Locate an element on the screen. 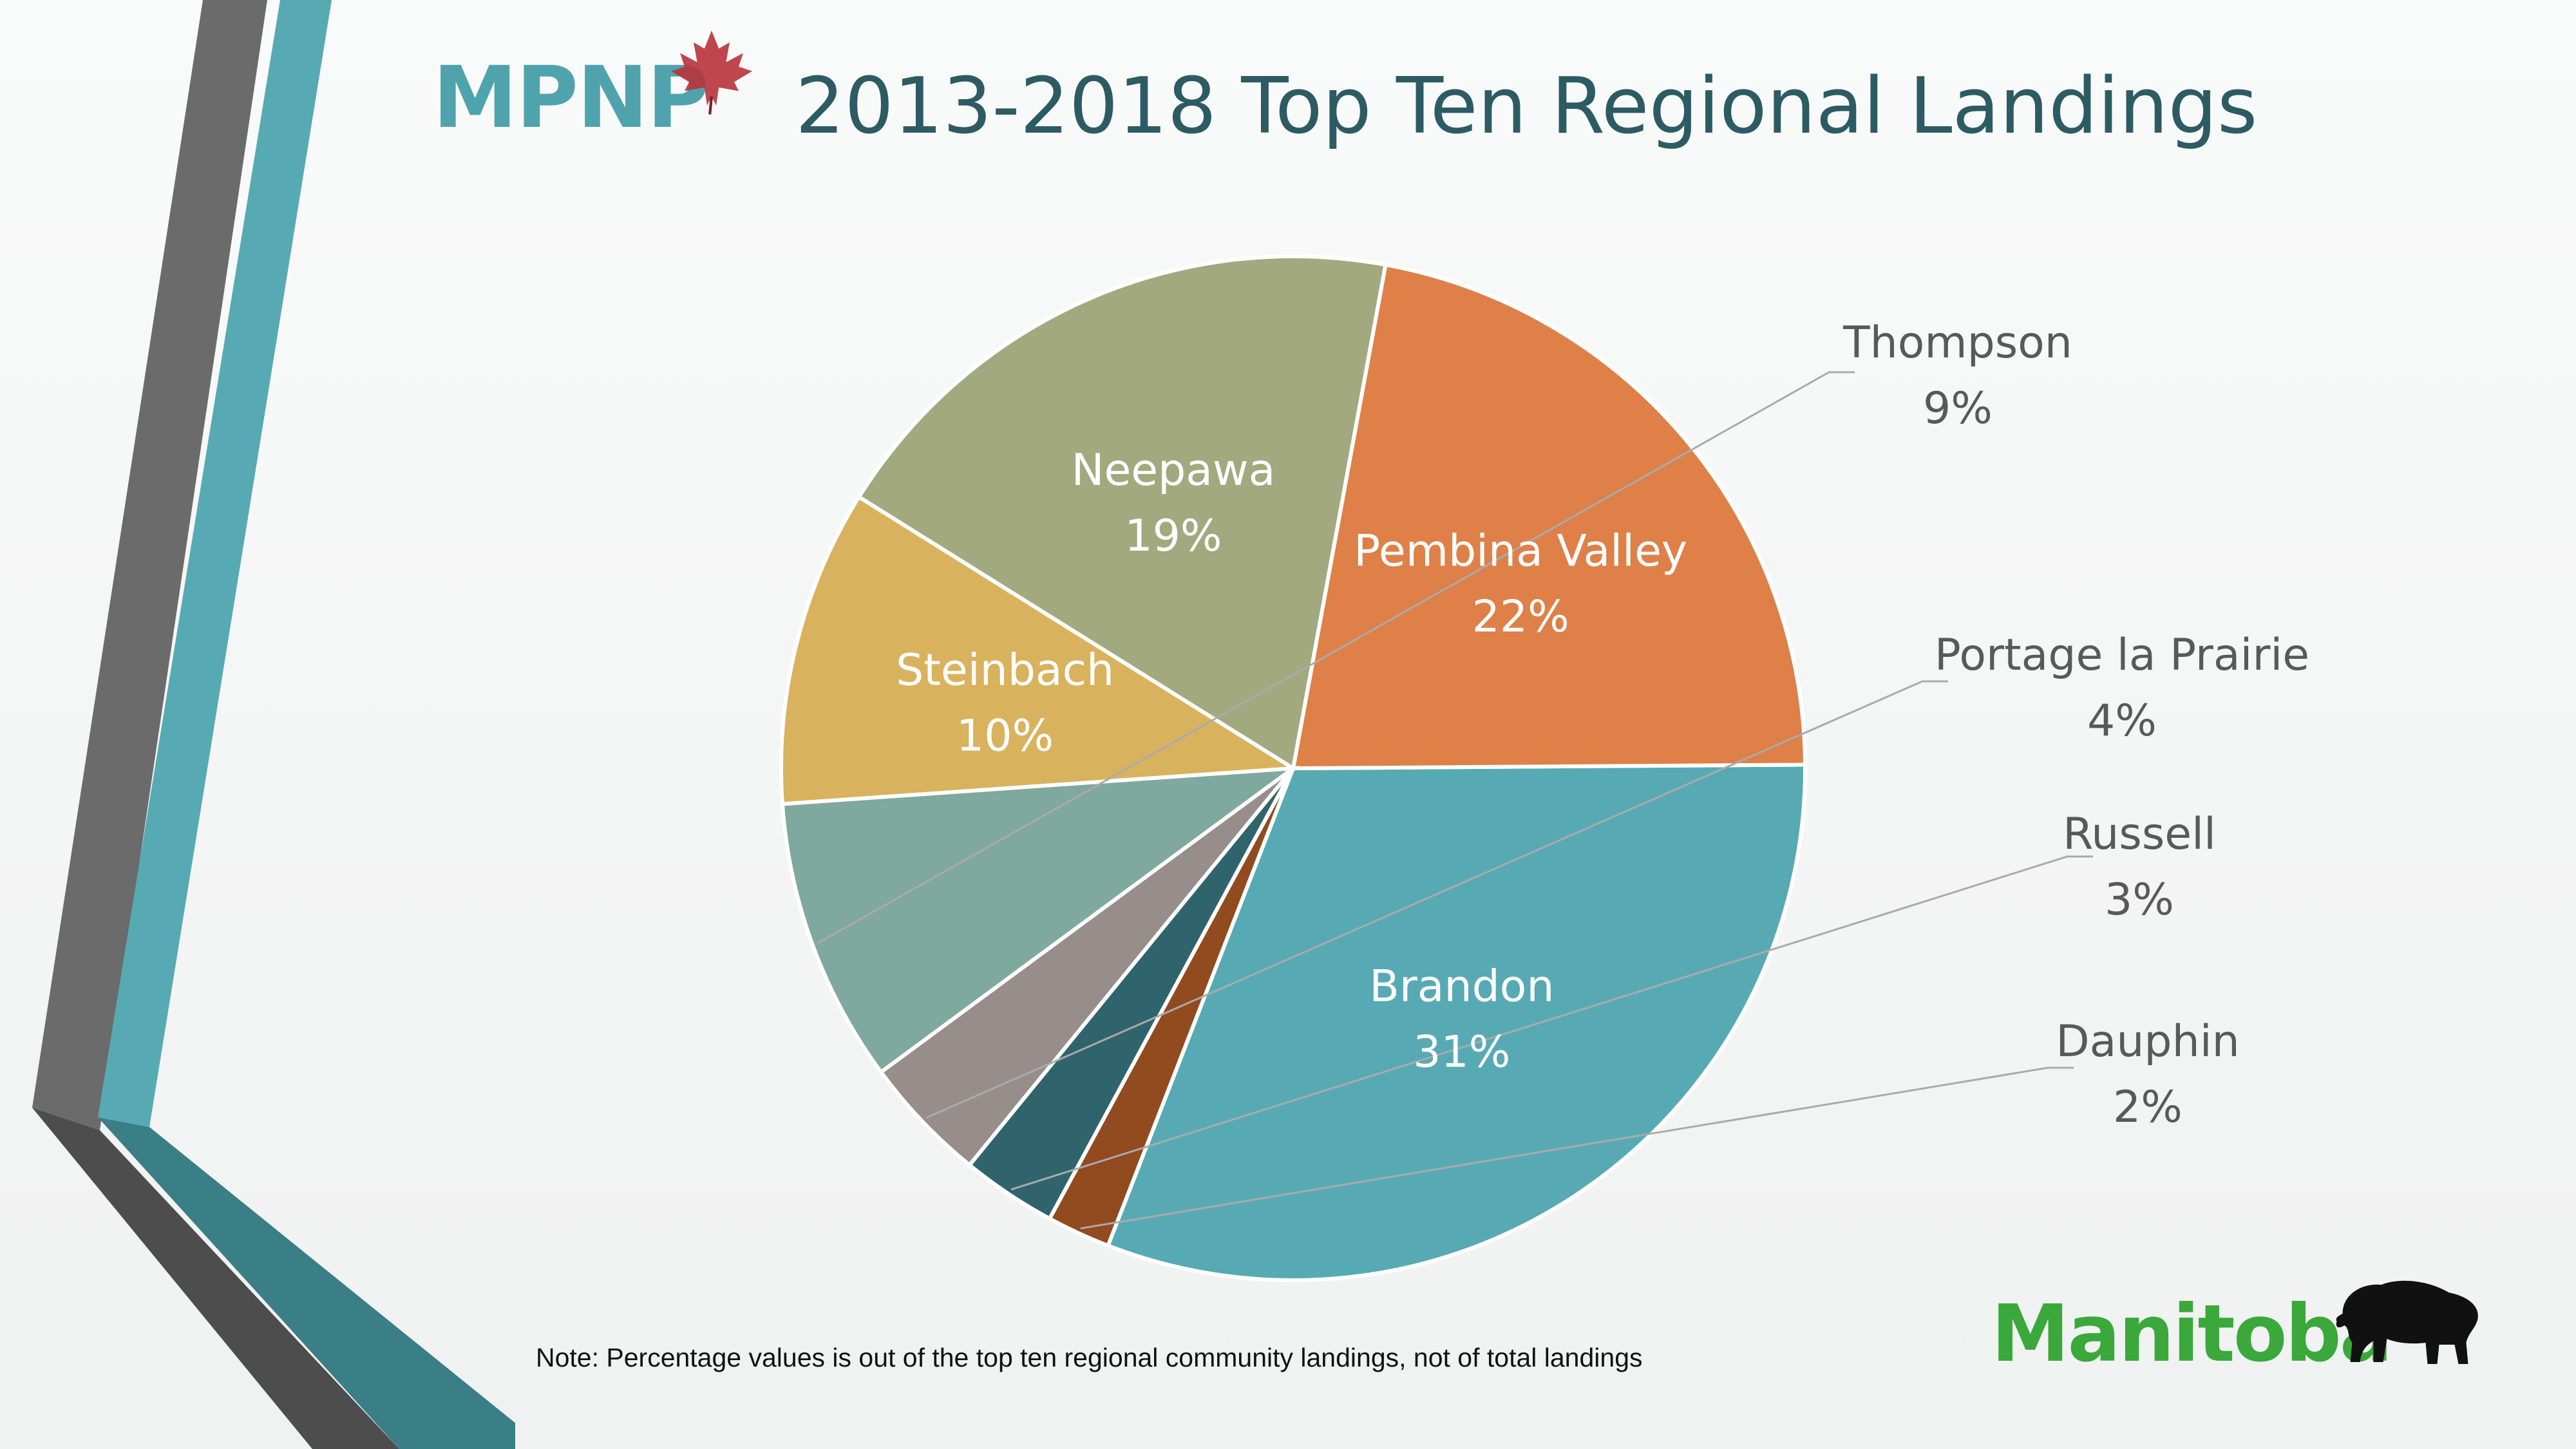  pie-slice-neepawa is located at coordinates (1122, 513).